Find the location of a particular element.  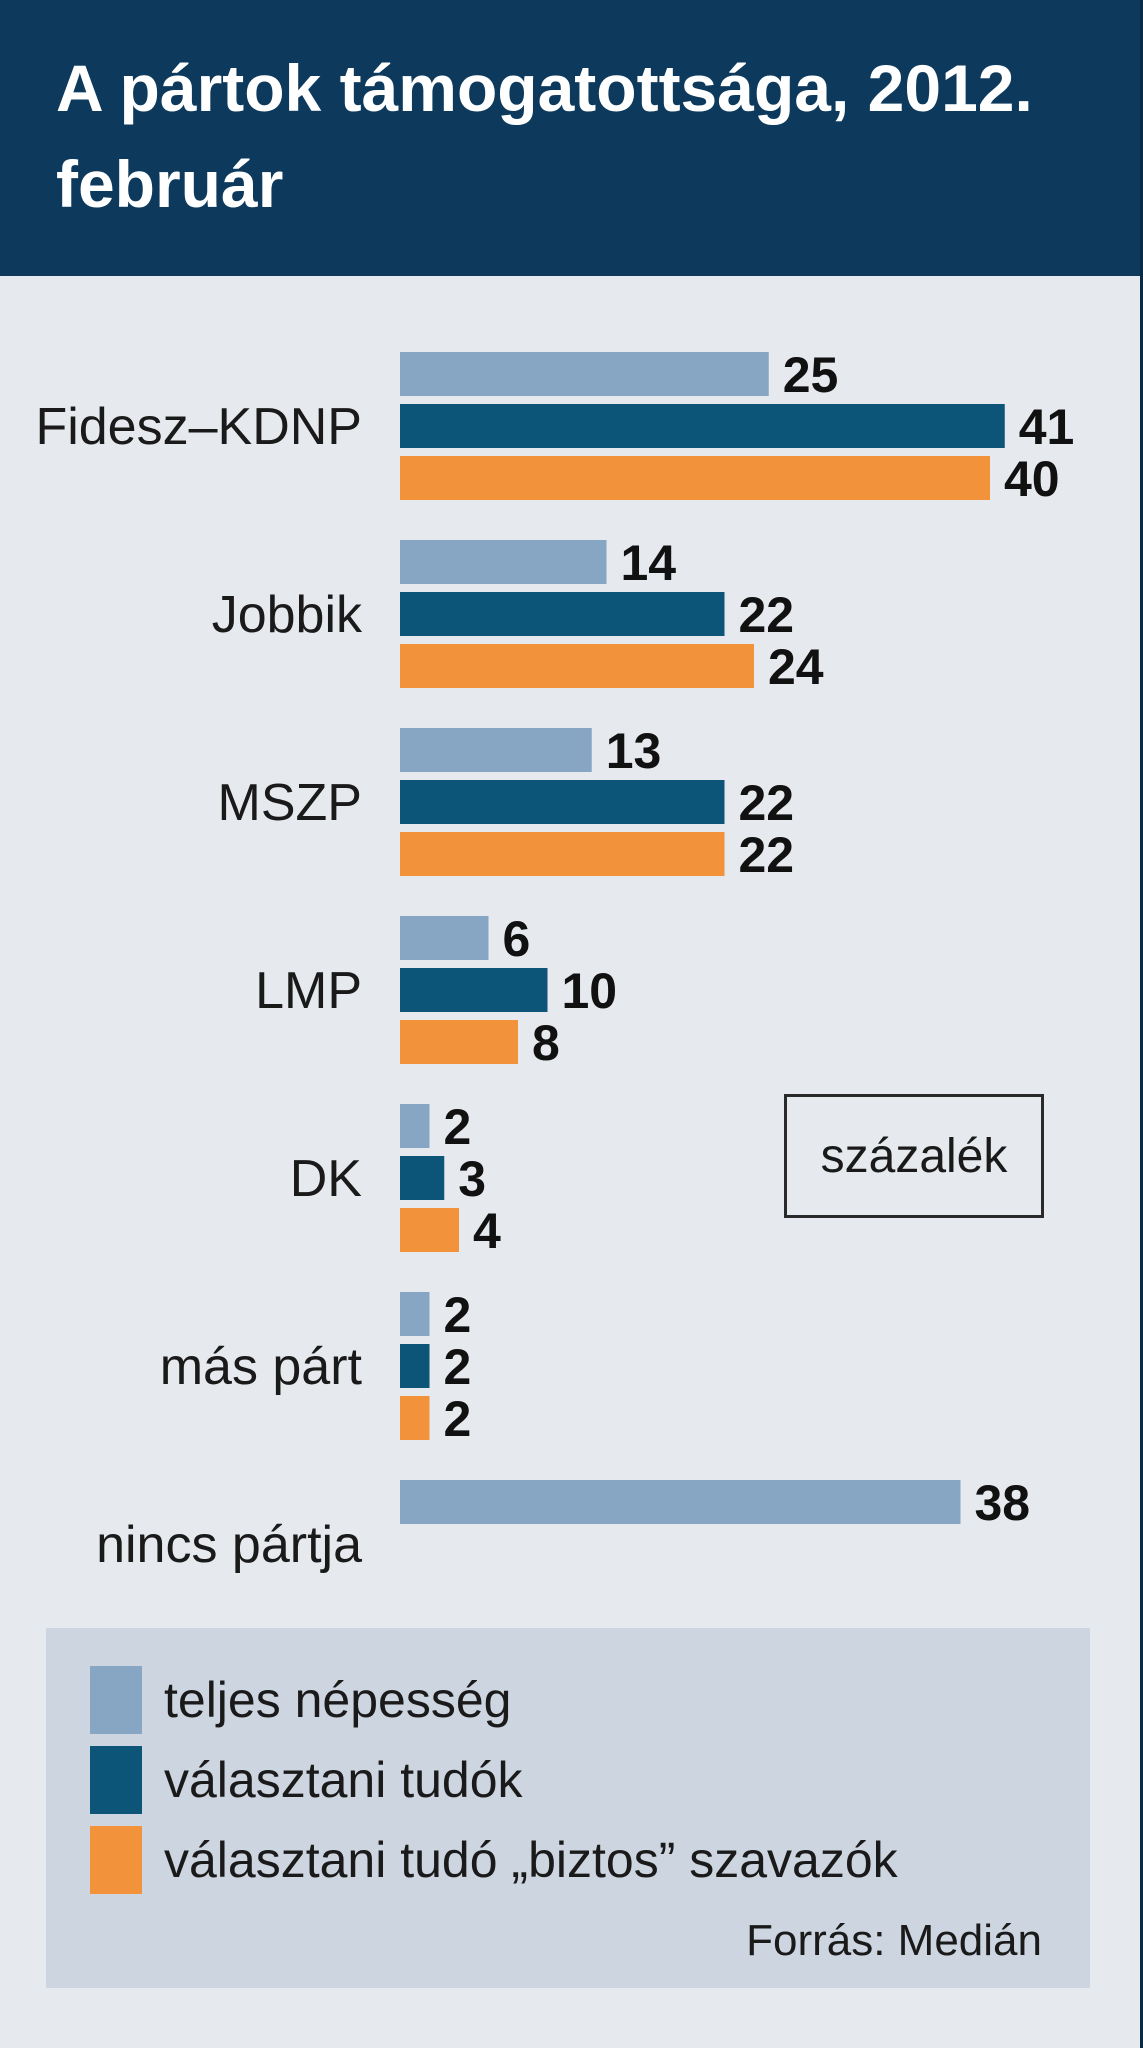

value-label-0-2: 40 is located at coordinates (1032, 479).